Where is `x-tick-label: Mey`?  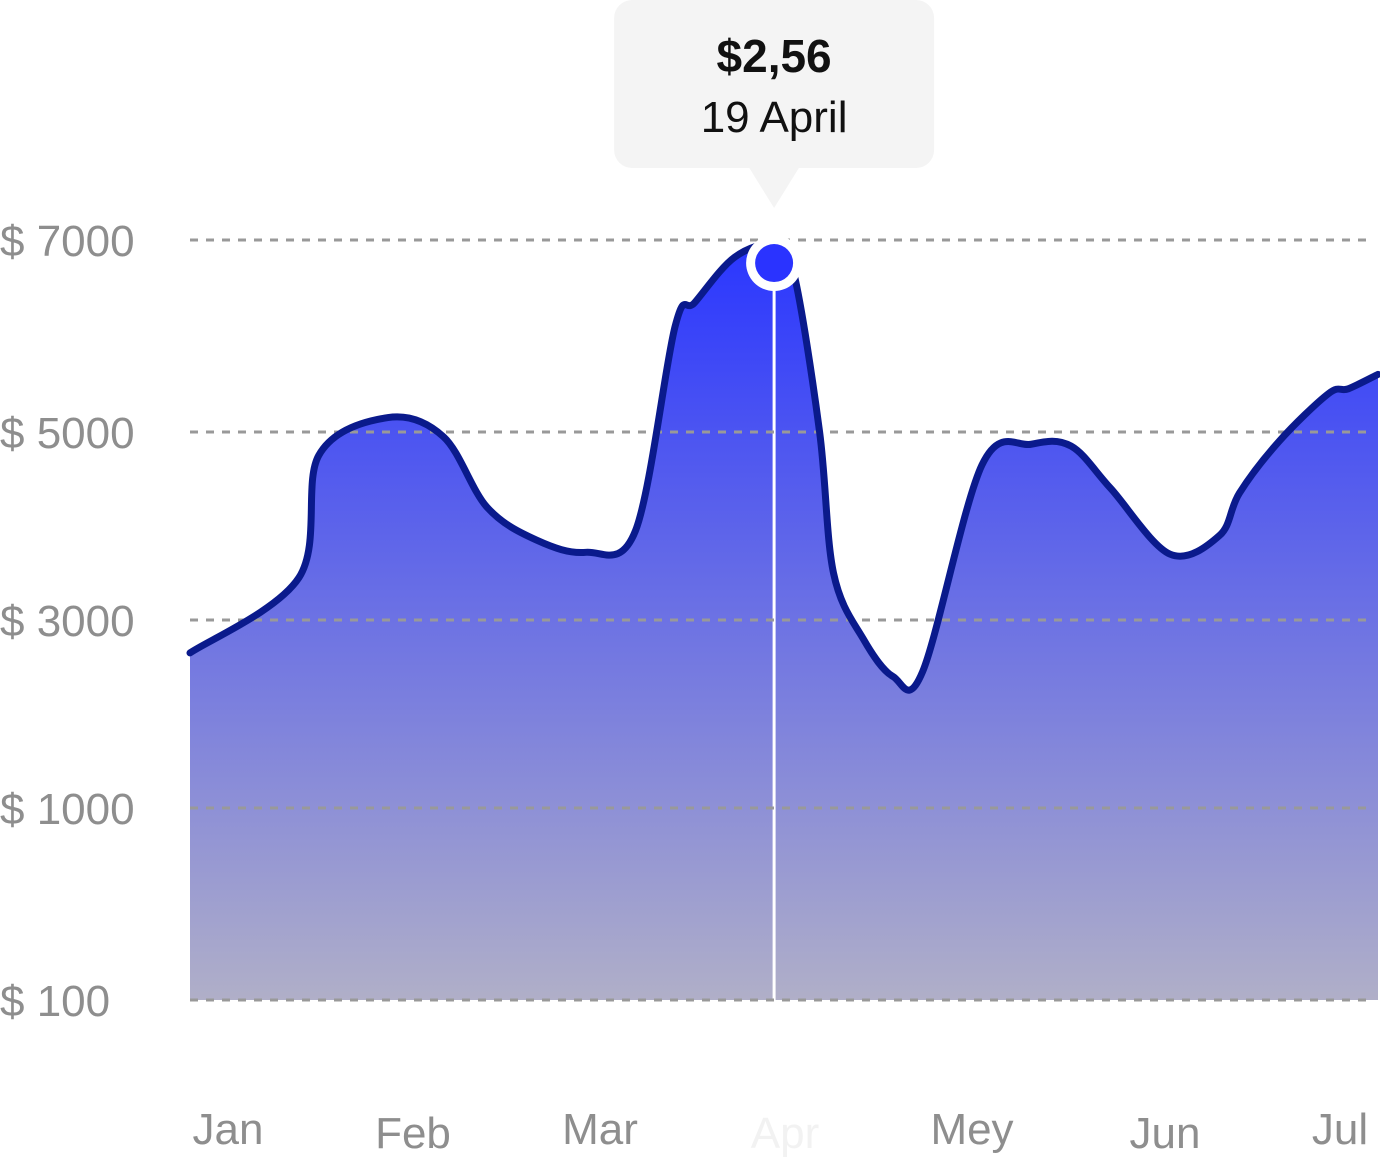
x-tick-label: Mey is located at coordinates (971, 1129).